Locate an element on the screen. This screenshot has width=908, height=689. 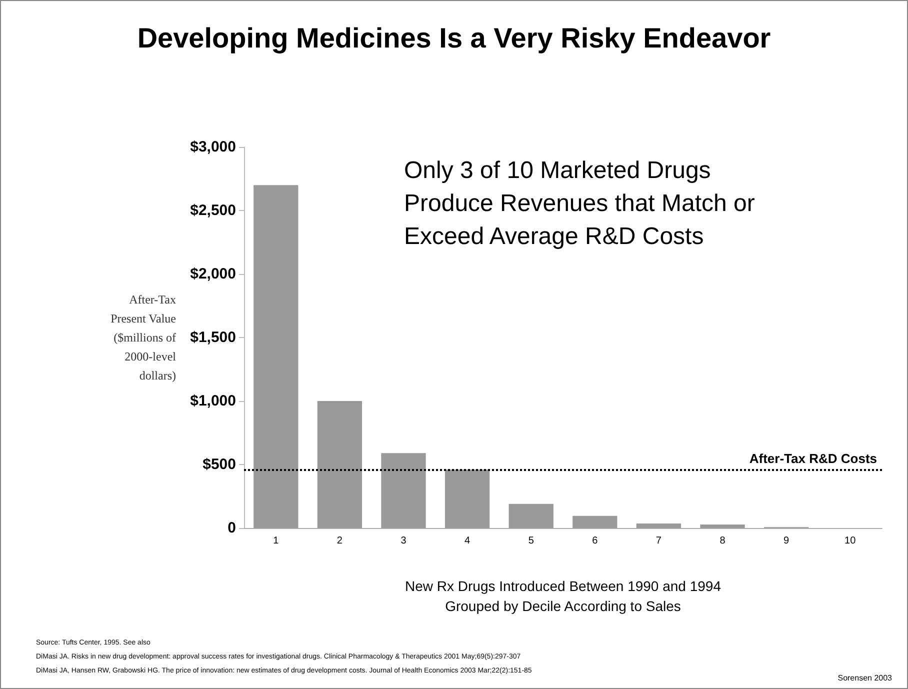
x-tick-label: 2 is located at coordinates (339, 541).